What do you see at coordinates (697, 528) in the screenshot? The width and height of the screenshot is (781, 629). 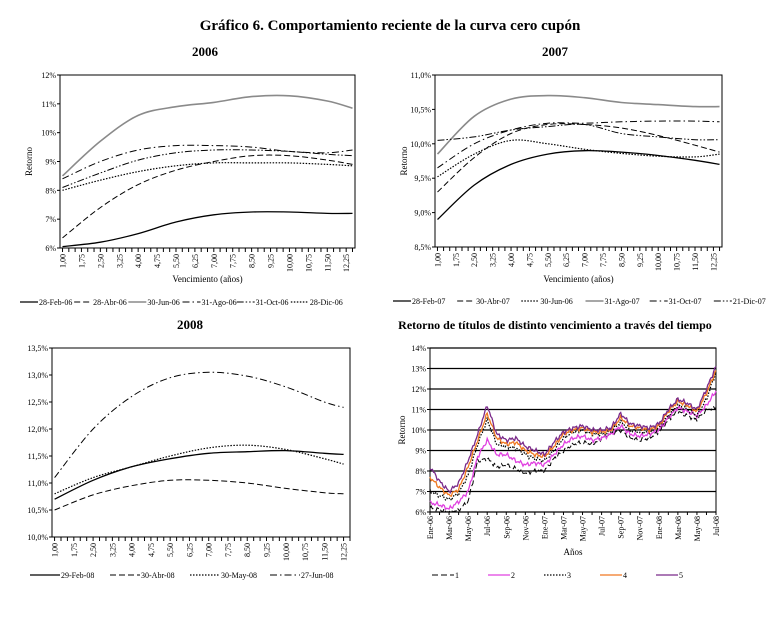 I see `x-tick-label: May-08` at bounding box center [697, 528].